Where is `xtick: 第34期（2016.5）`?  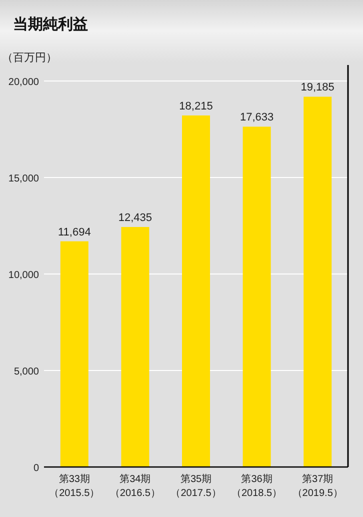 xtick: 第34期（2016.5） is located at coordinates (135, 487).